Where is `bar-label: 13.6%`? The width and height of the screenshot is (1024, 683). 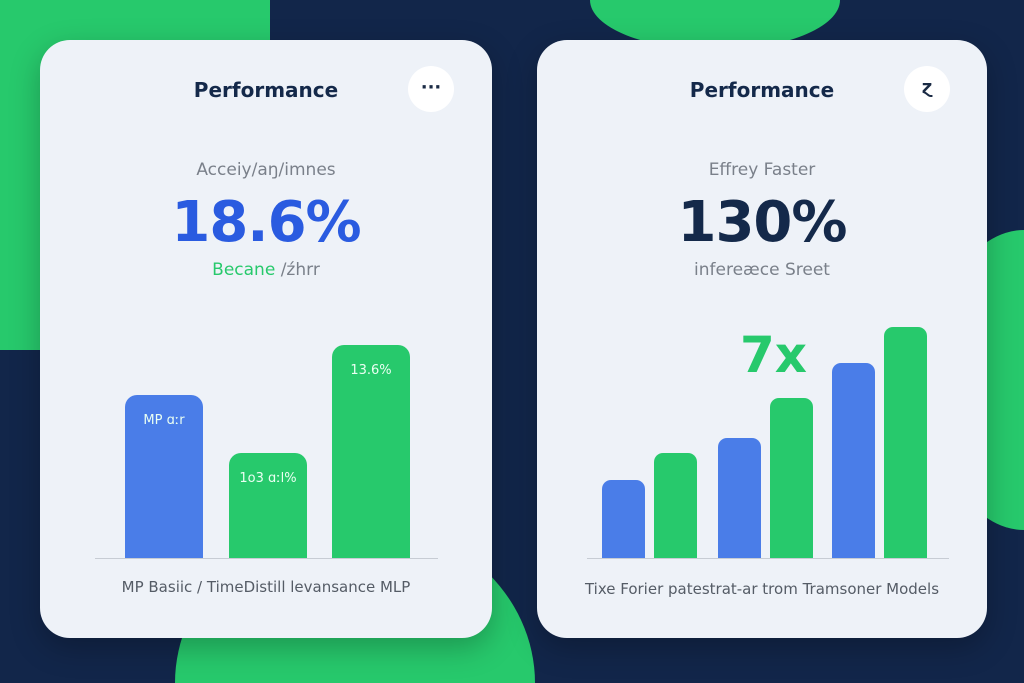 bar-label: 13.6% is located at coordinates (371, 370).